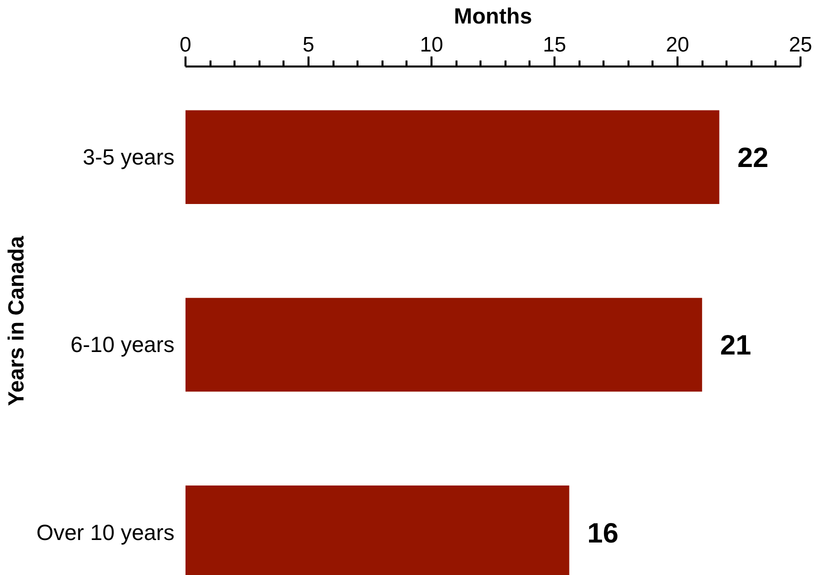  What do you see at coordinates (15, 320) in the screenshot?
I see `y-axis-title: Years in Canada` at bounding box center [15, 320].